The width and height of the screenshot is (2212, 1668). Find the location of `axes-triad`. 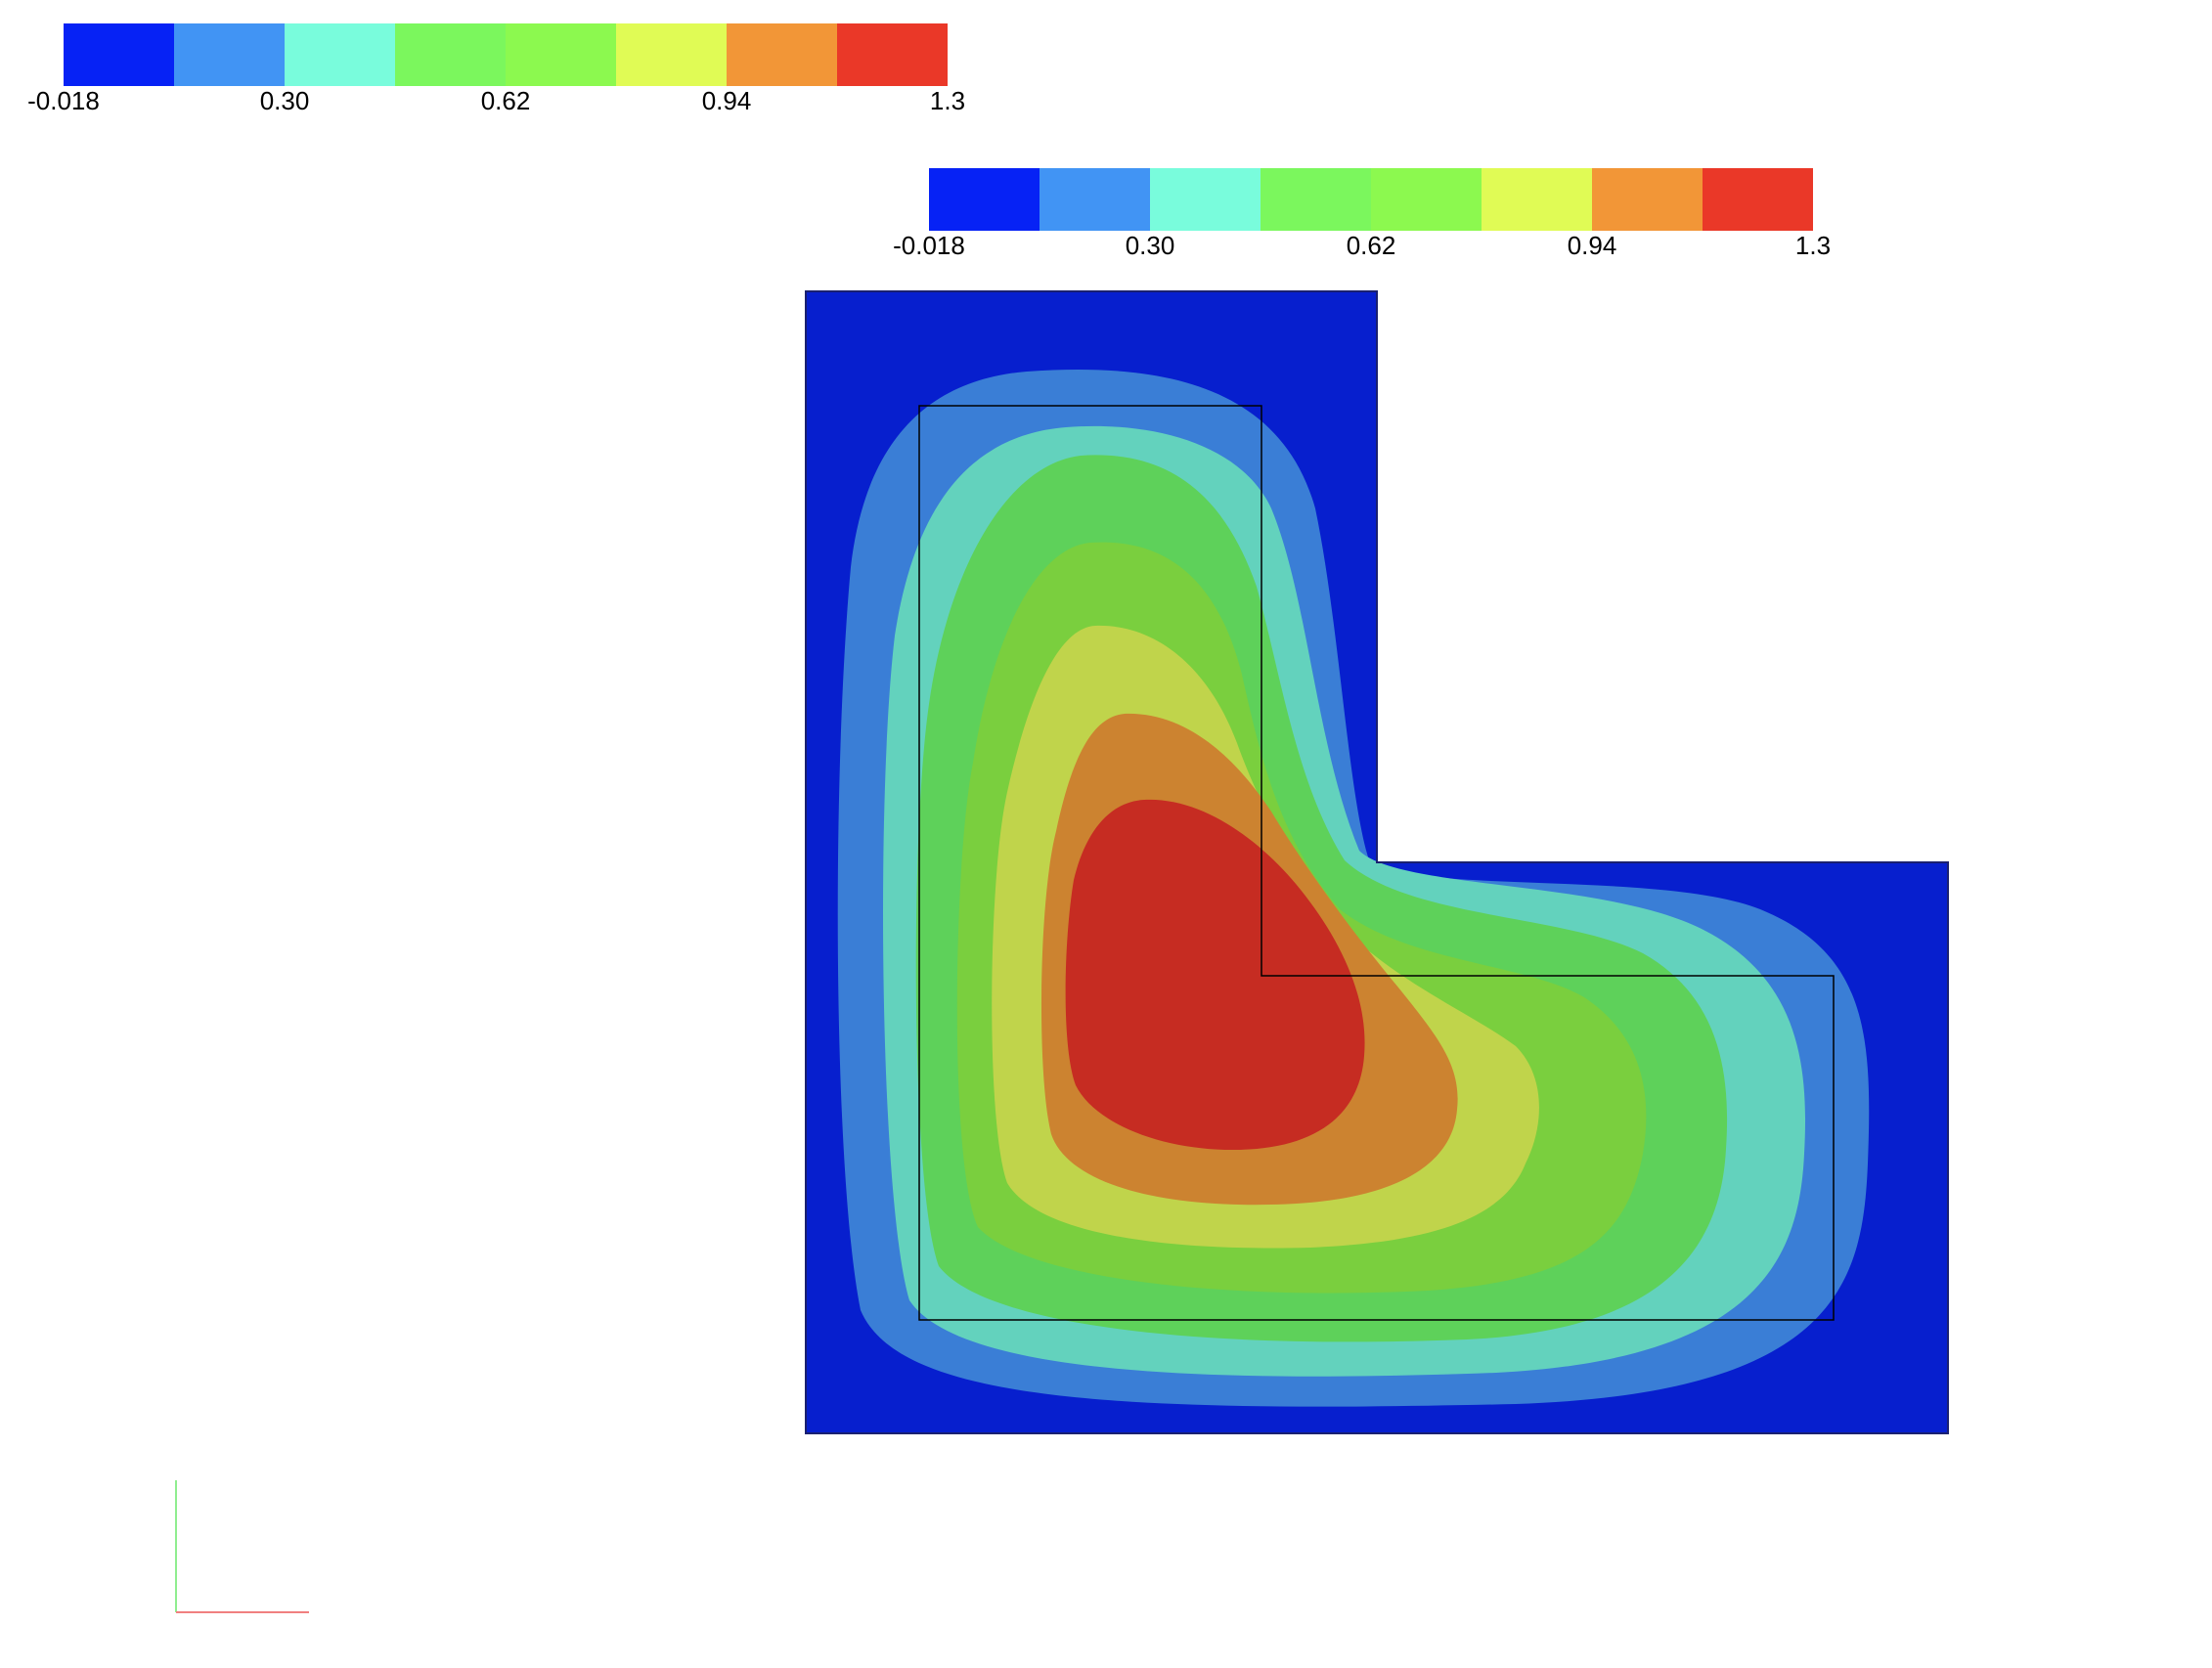

axes-triad is located at coordinates (242, 1546).